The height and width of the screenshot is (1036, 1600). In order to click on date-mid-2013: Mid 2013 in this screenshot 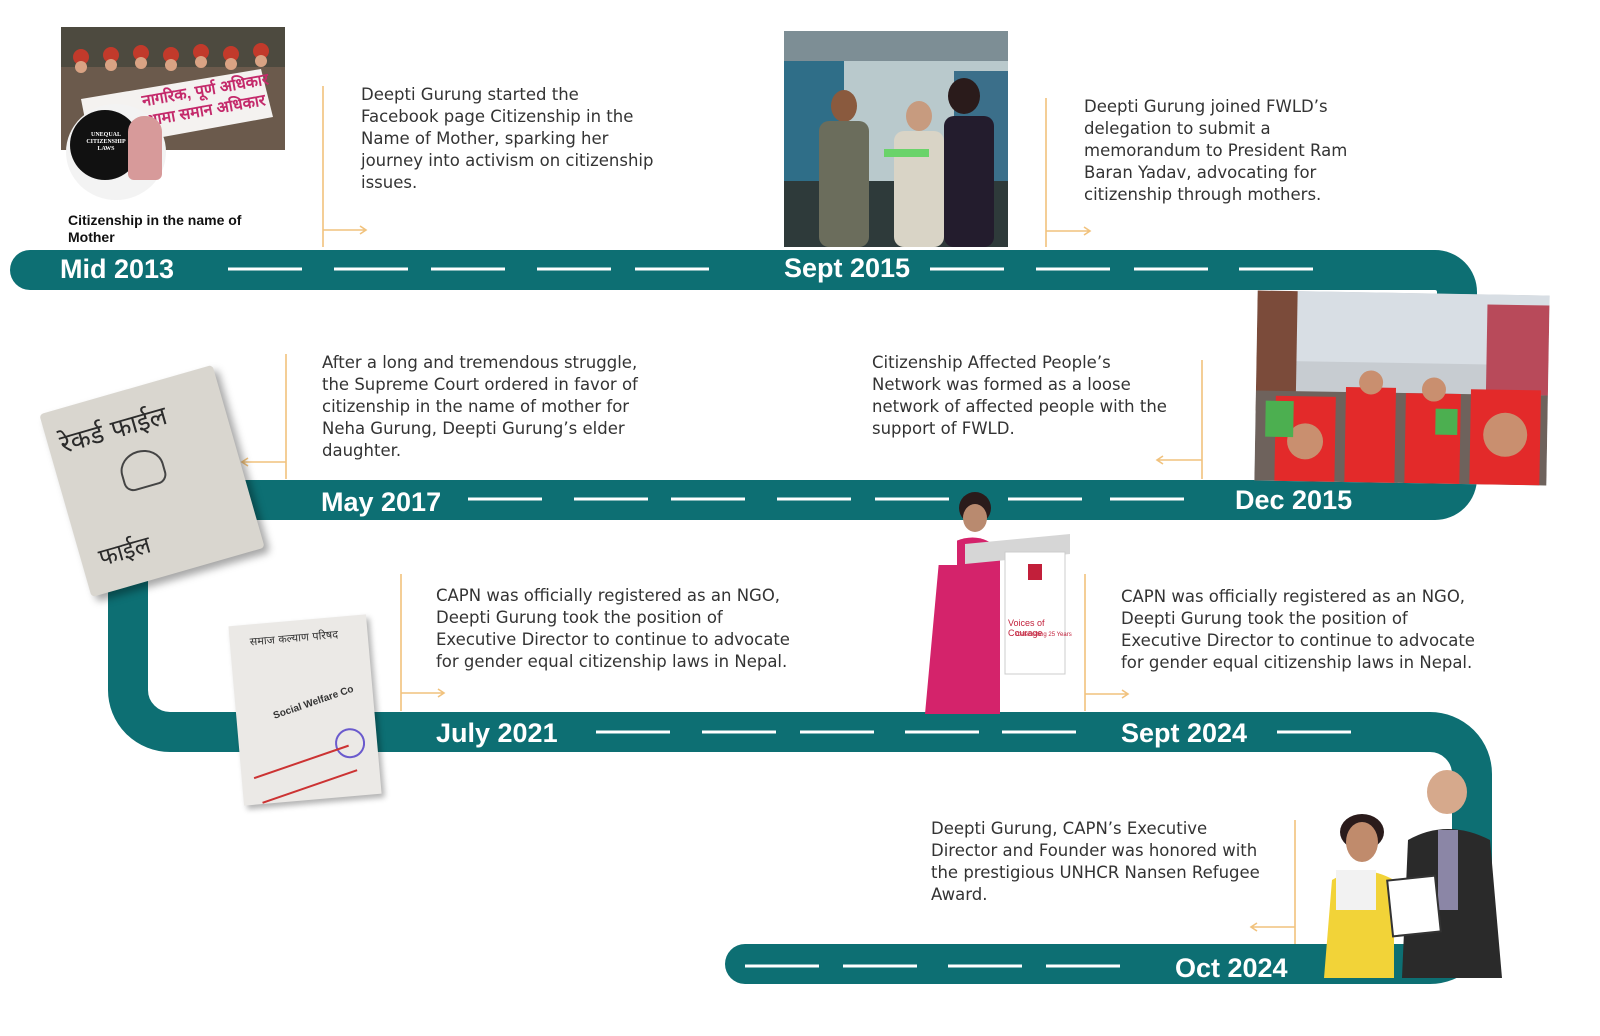, I will do `click(117, 269)`.